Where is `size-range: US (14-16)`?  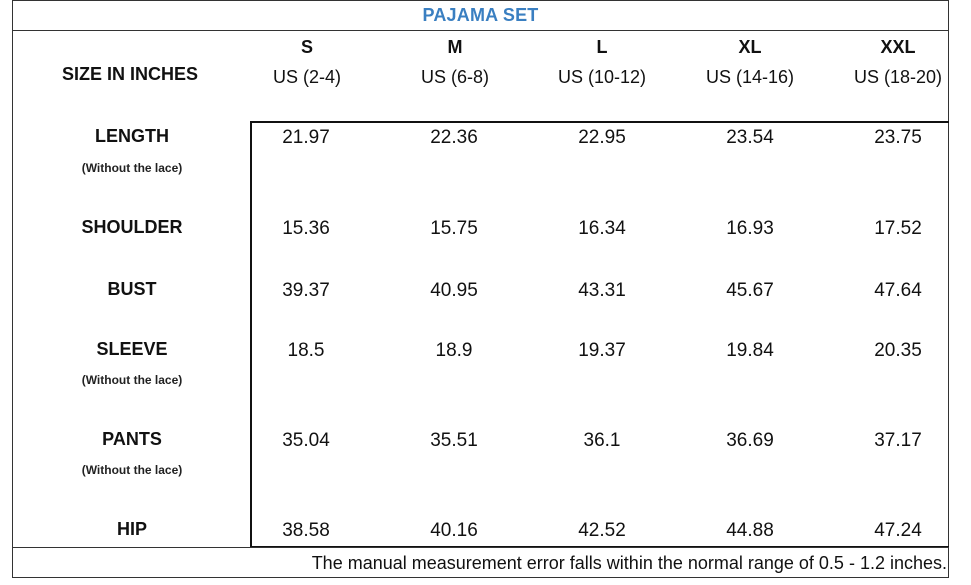 size-range: US (14-16) is located at coordinates (750, 77).